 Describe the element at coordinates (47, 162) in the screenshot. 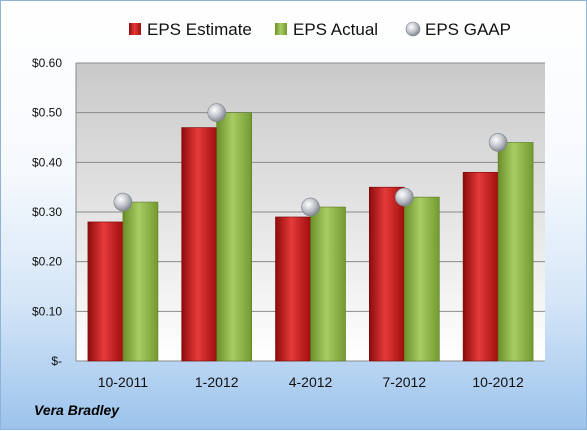

I see `y-tick-label: $0.40` at that location.